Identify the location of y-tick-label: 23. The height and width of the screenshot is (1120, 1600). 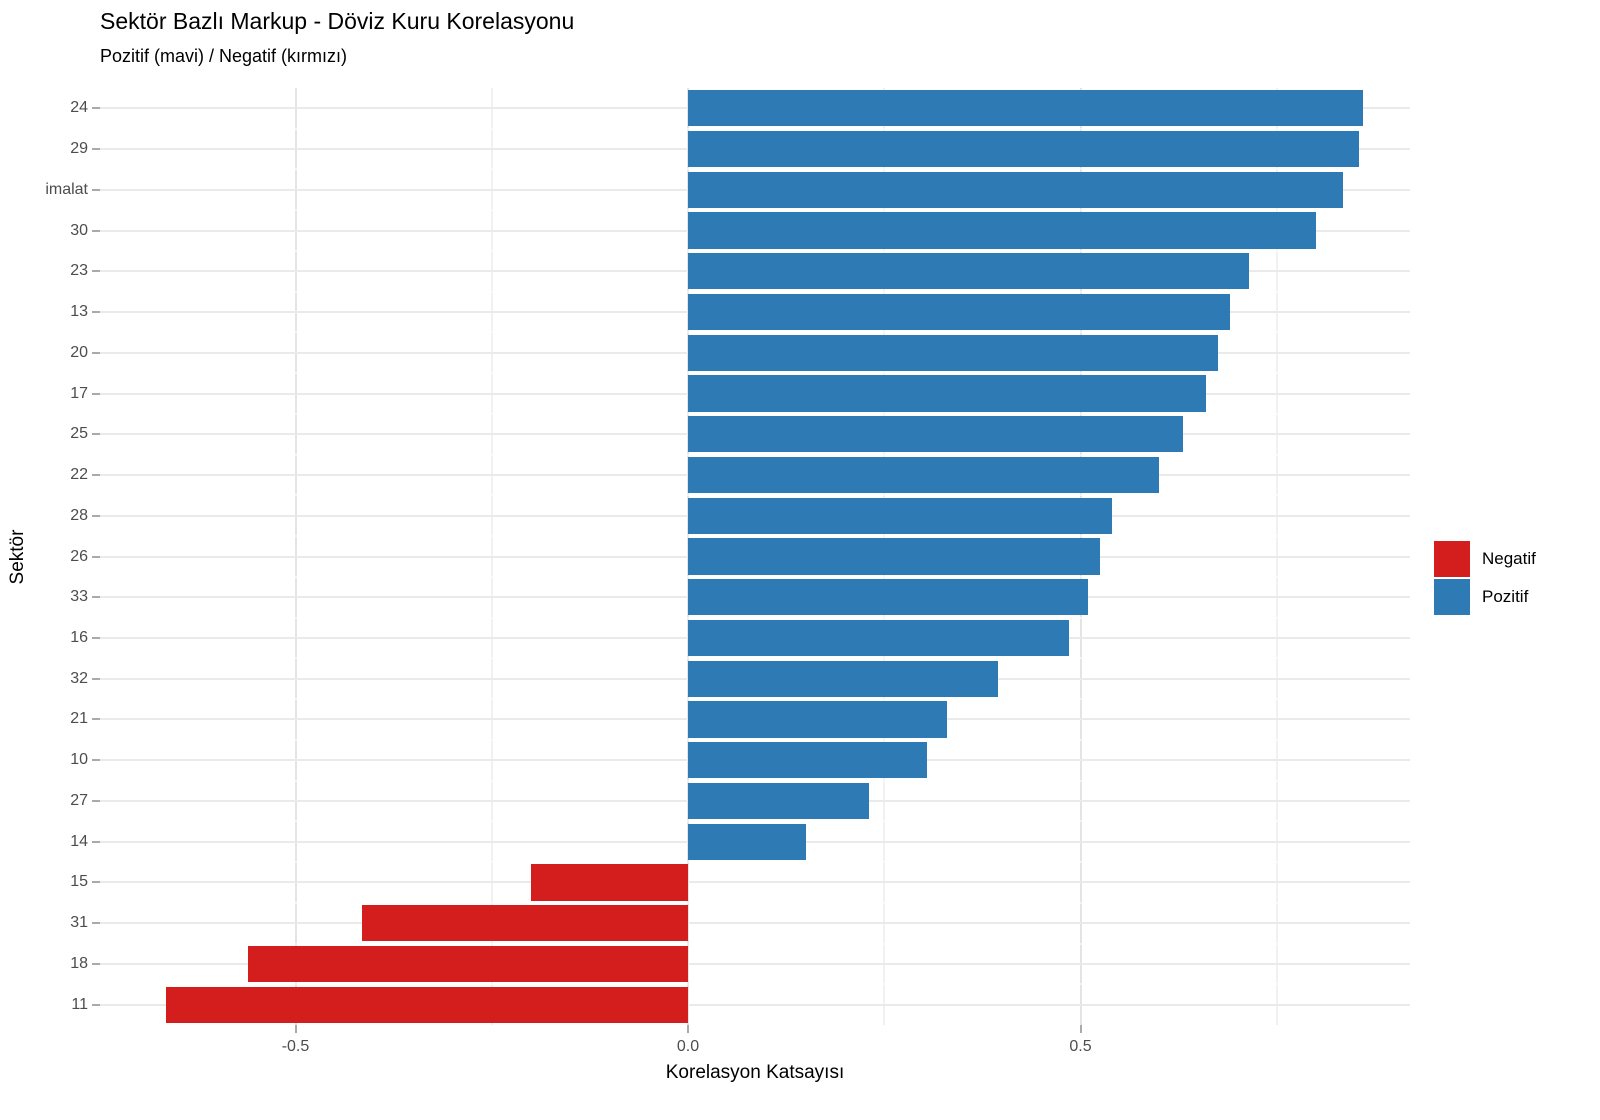
(79, 271).